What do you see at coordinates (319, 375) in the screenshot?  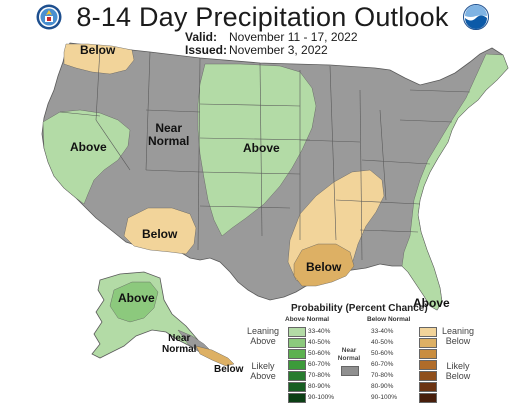 I see `legend-above-bin-label: 70-80%` at bounding box center [319, 375].